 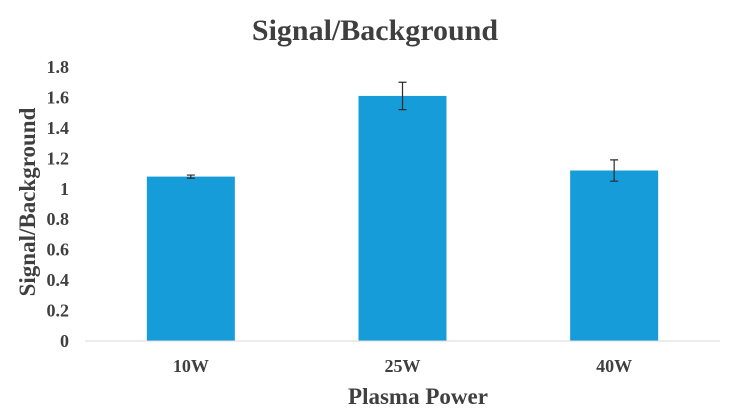 I want to click on y-axis-ticks: 0 0.2 0.4 0.6 0.8 1 1.2 1.4 1.6 1.8, so click(x=58, y=204).